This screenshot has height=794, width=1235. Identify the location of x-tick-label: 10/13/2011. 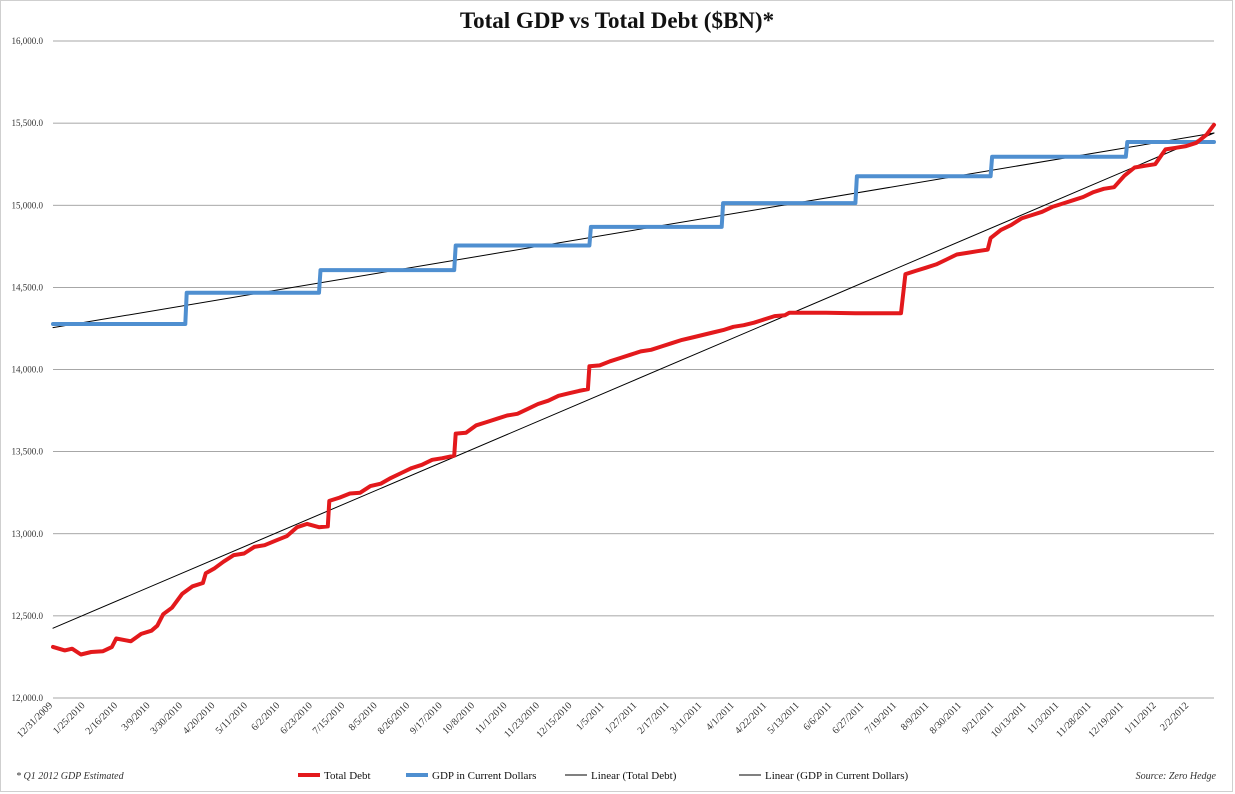
(1009, 720).